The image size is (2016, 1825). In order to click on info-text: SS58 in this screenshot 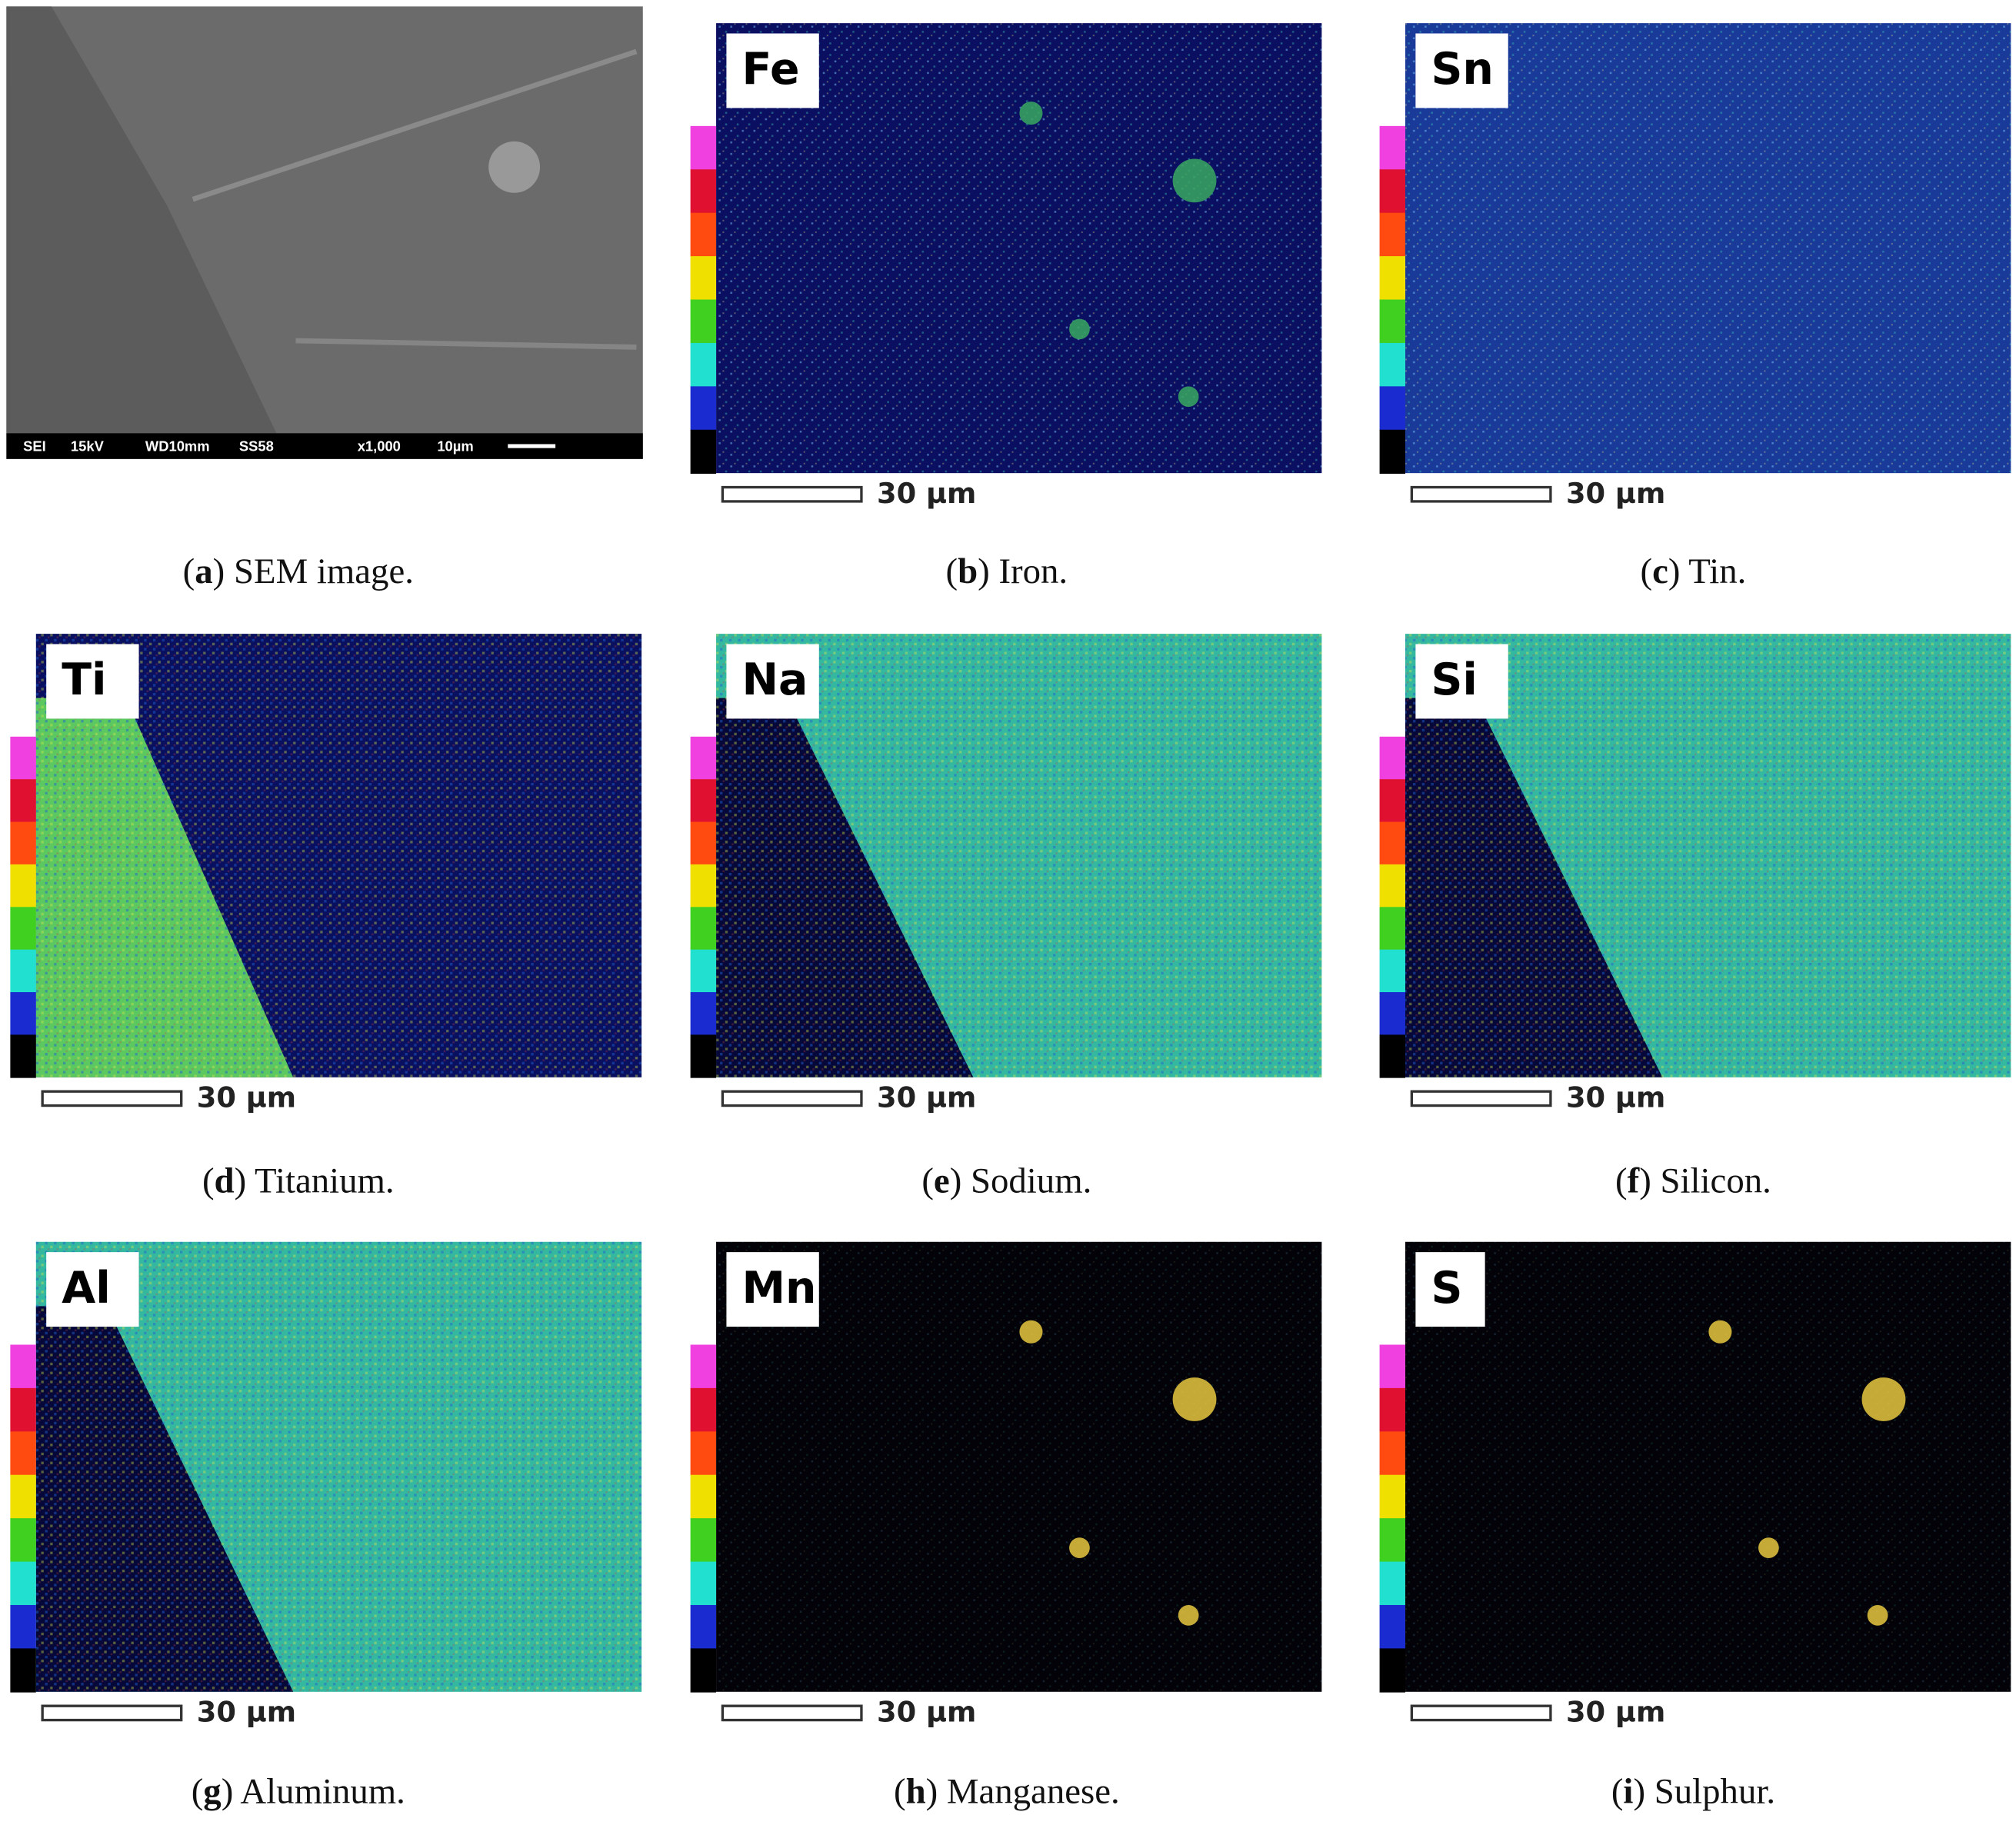, I will do `click(256, 446)`.